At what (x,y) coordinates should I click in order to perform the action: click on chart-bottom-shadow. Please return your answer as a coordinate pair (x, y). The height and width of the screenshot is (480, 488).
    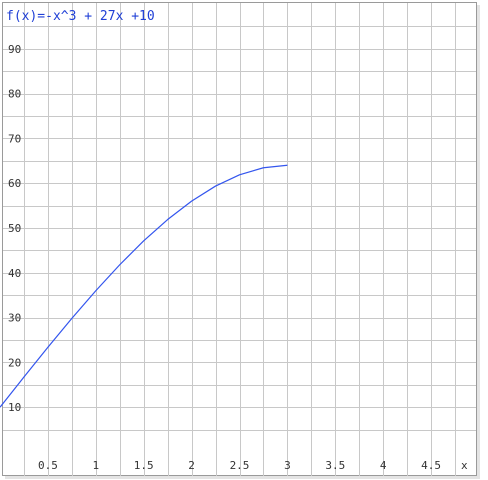
    Looking at the image, I should click on (242, 477).